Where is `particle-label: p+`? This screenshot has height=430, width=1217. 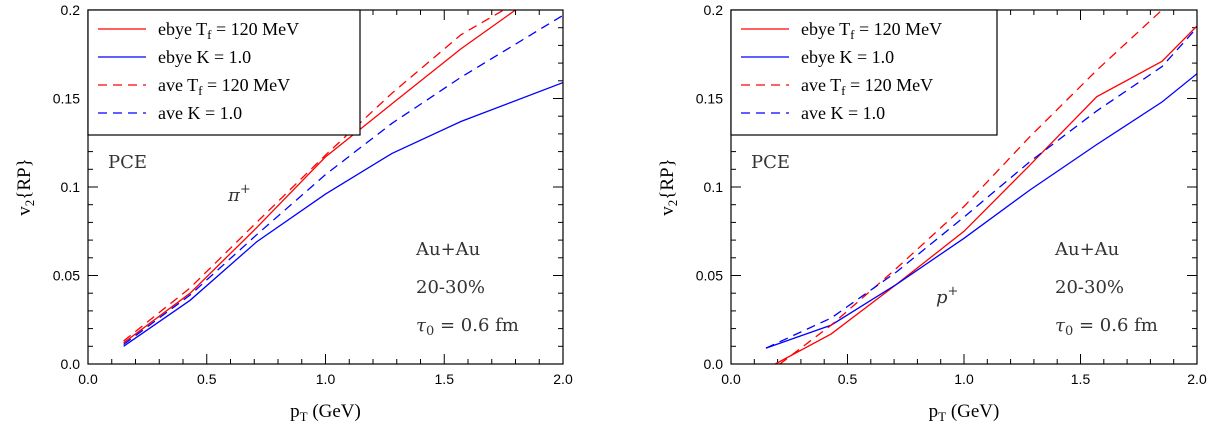
particle-label: p+ is located at coordinates (947, 296).